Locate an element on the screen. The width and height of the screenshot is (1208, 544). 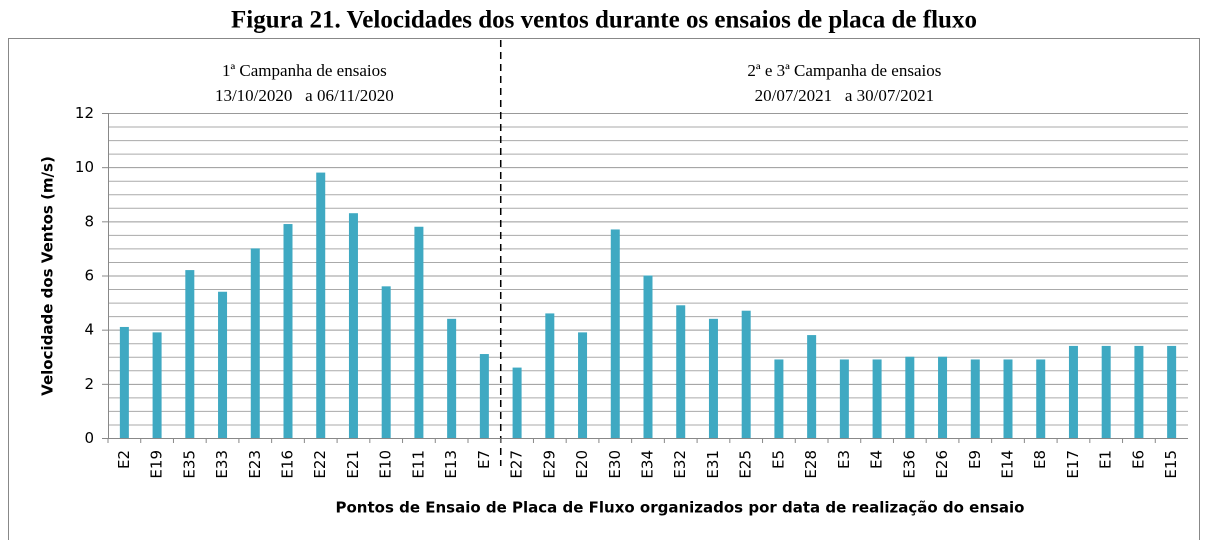
x-tick-label: E3 is located at coordinates (844, 459).